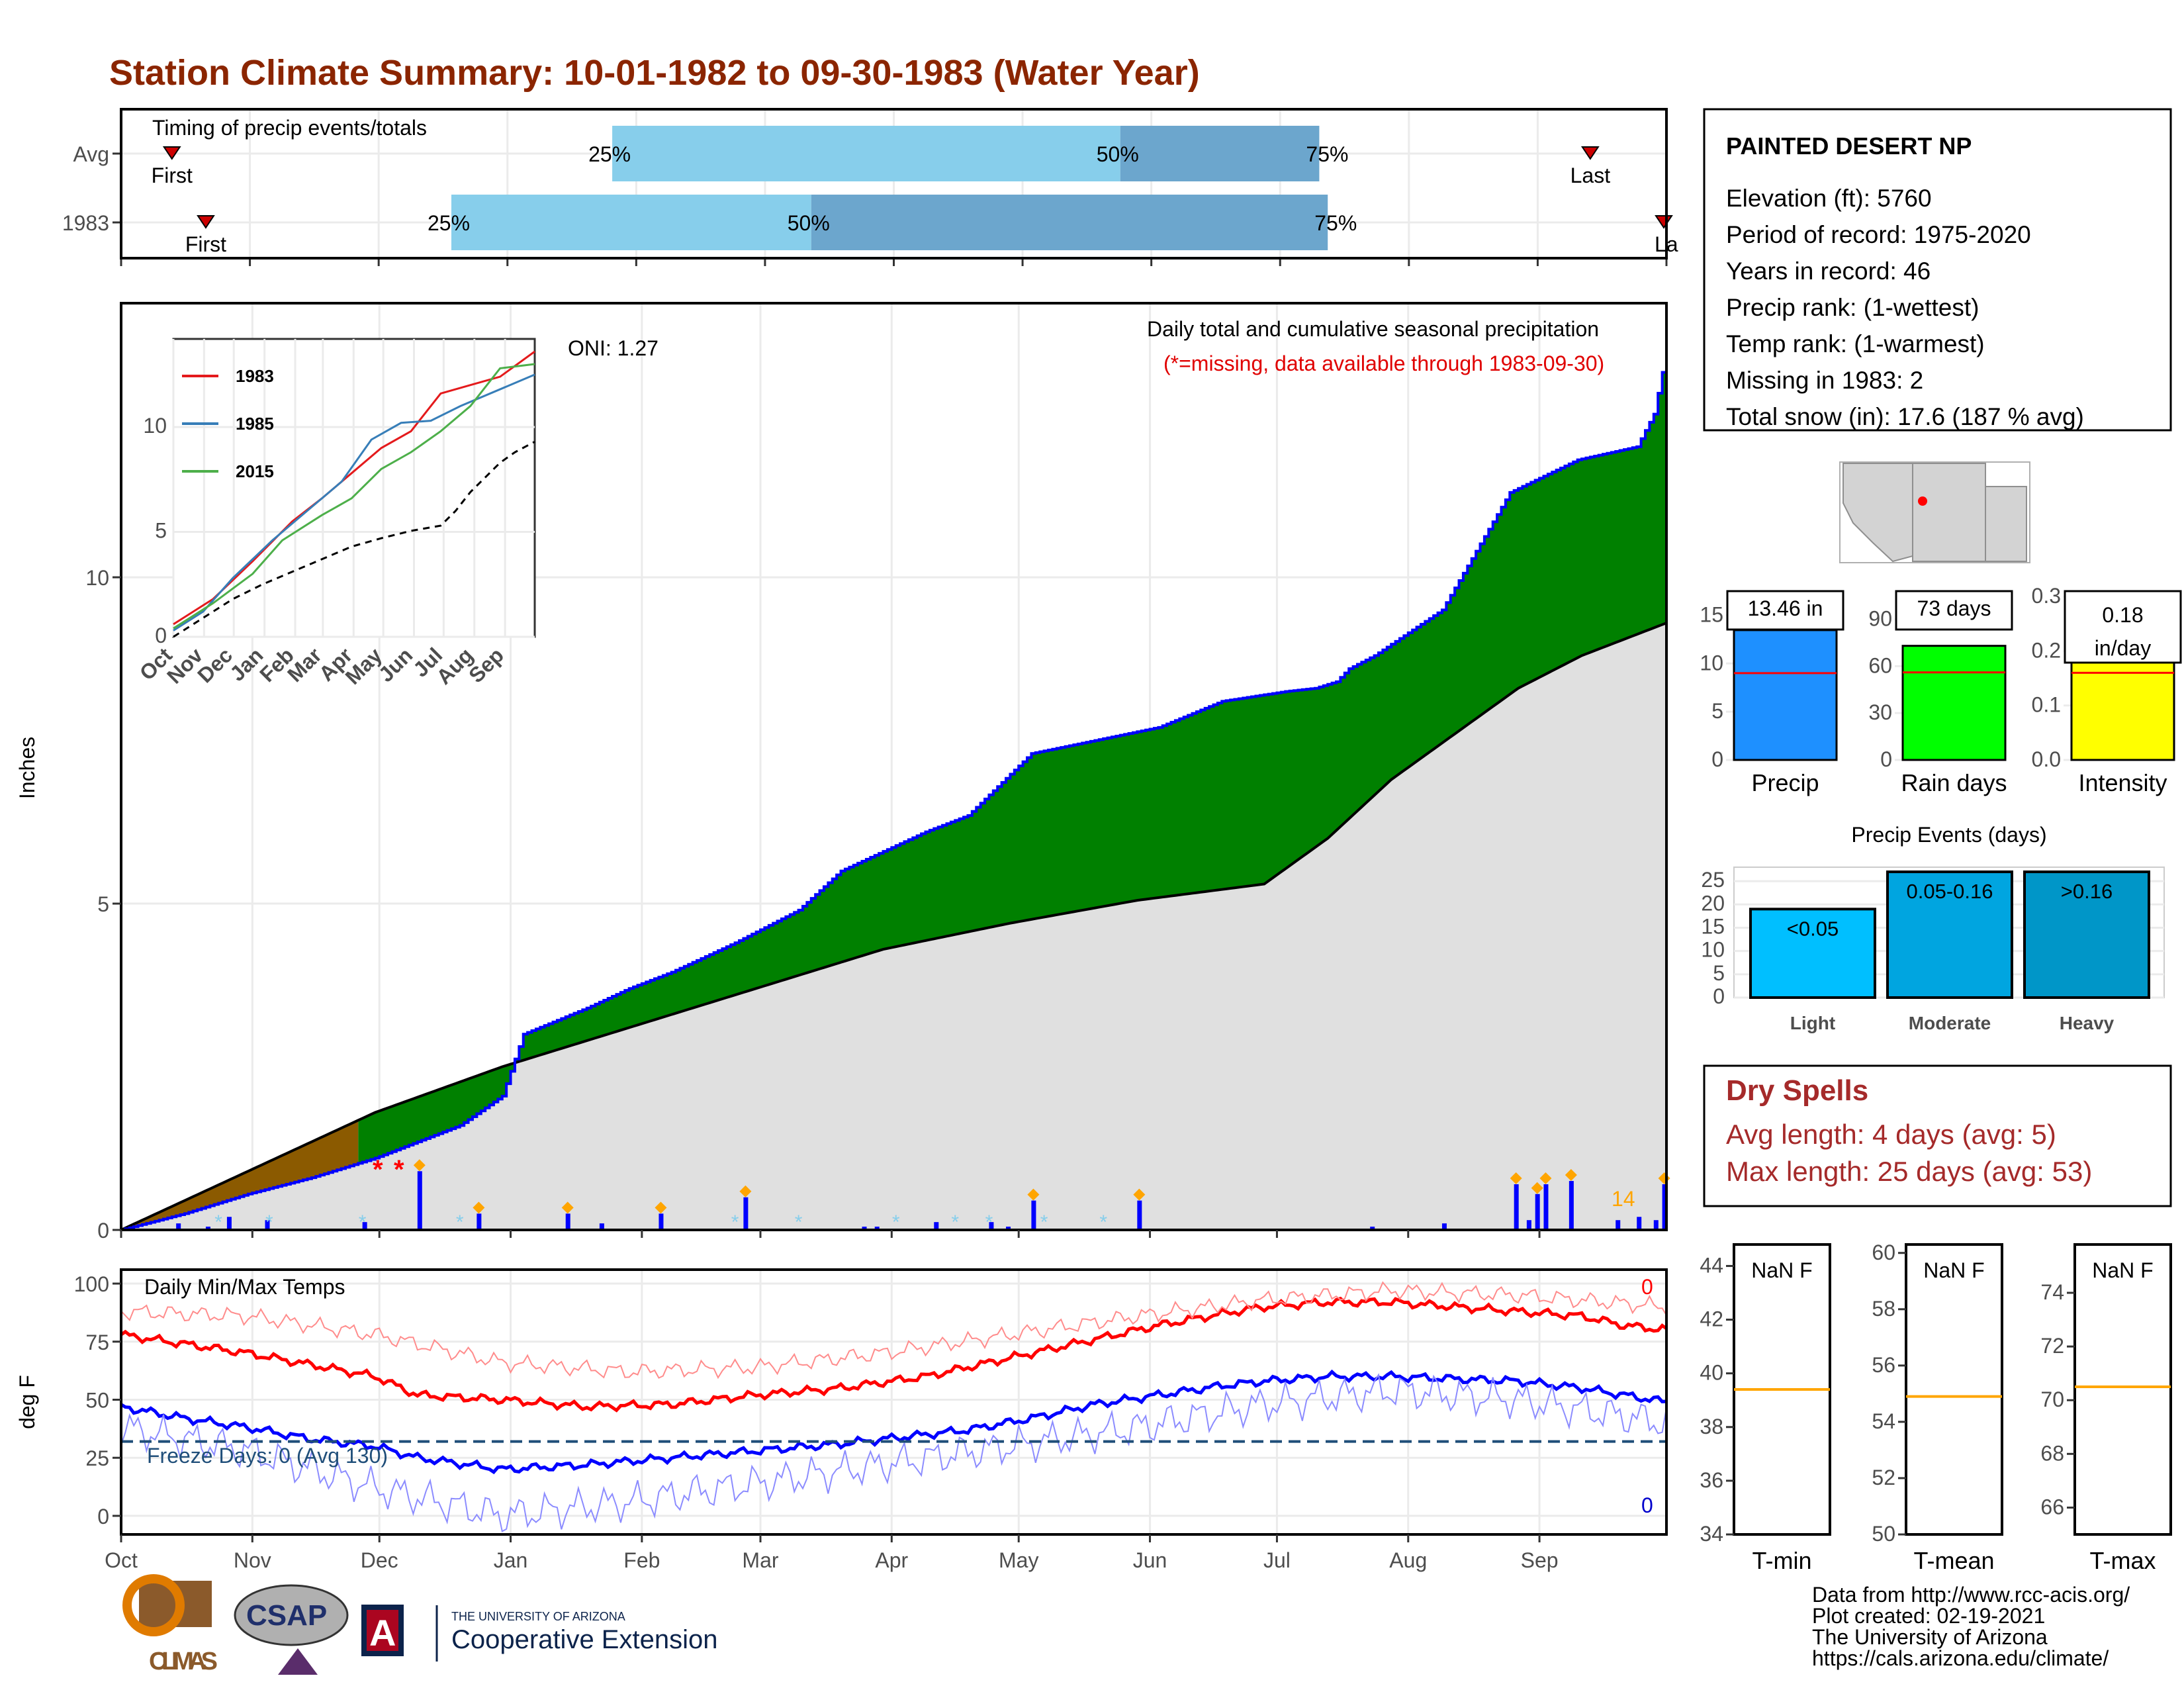 The width and height of the screenshot is (2184, 1688). I want to click on last-event-label: Last, so click(1590, 175).